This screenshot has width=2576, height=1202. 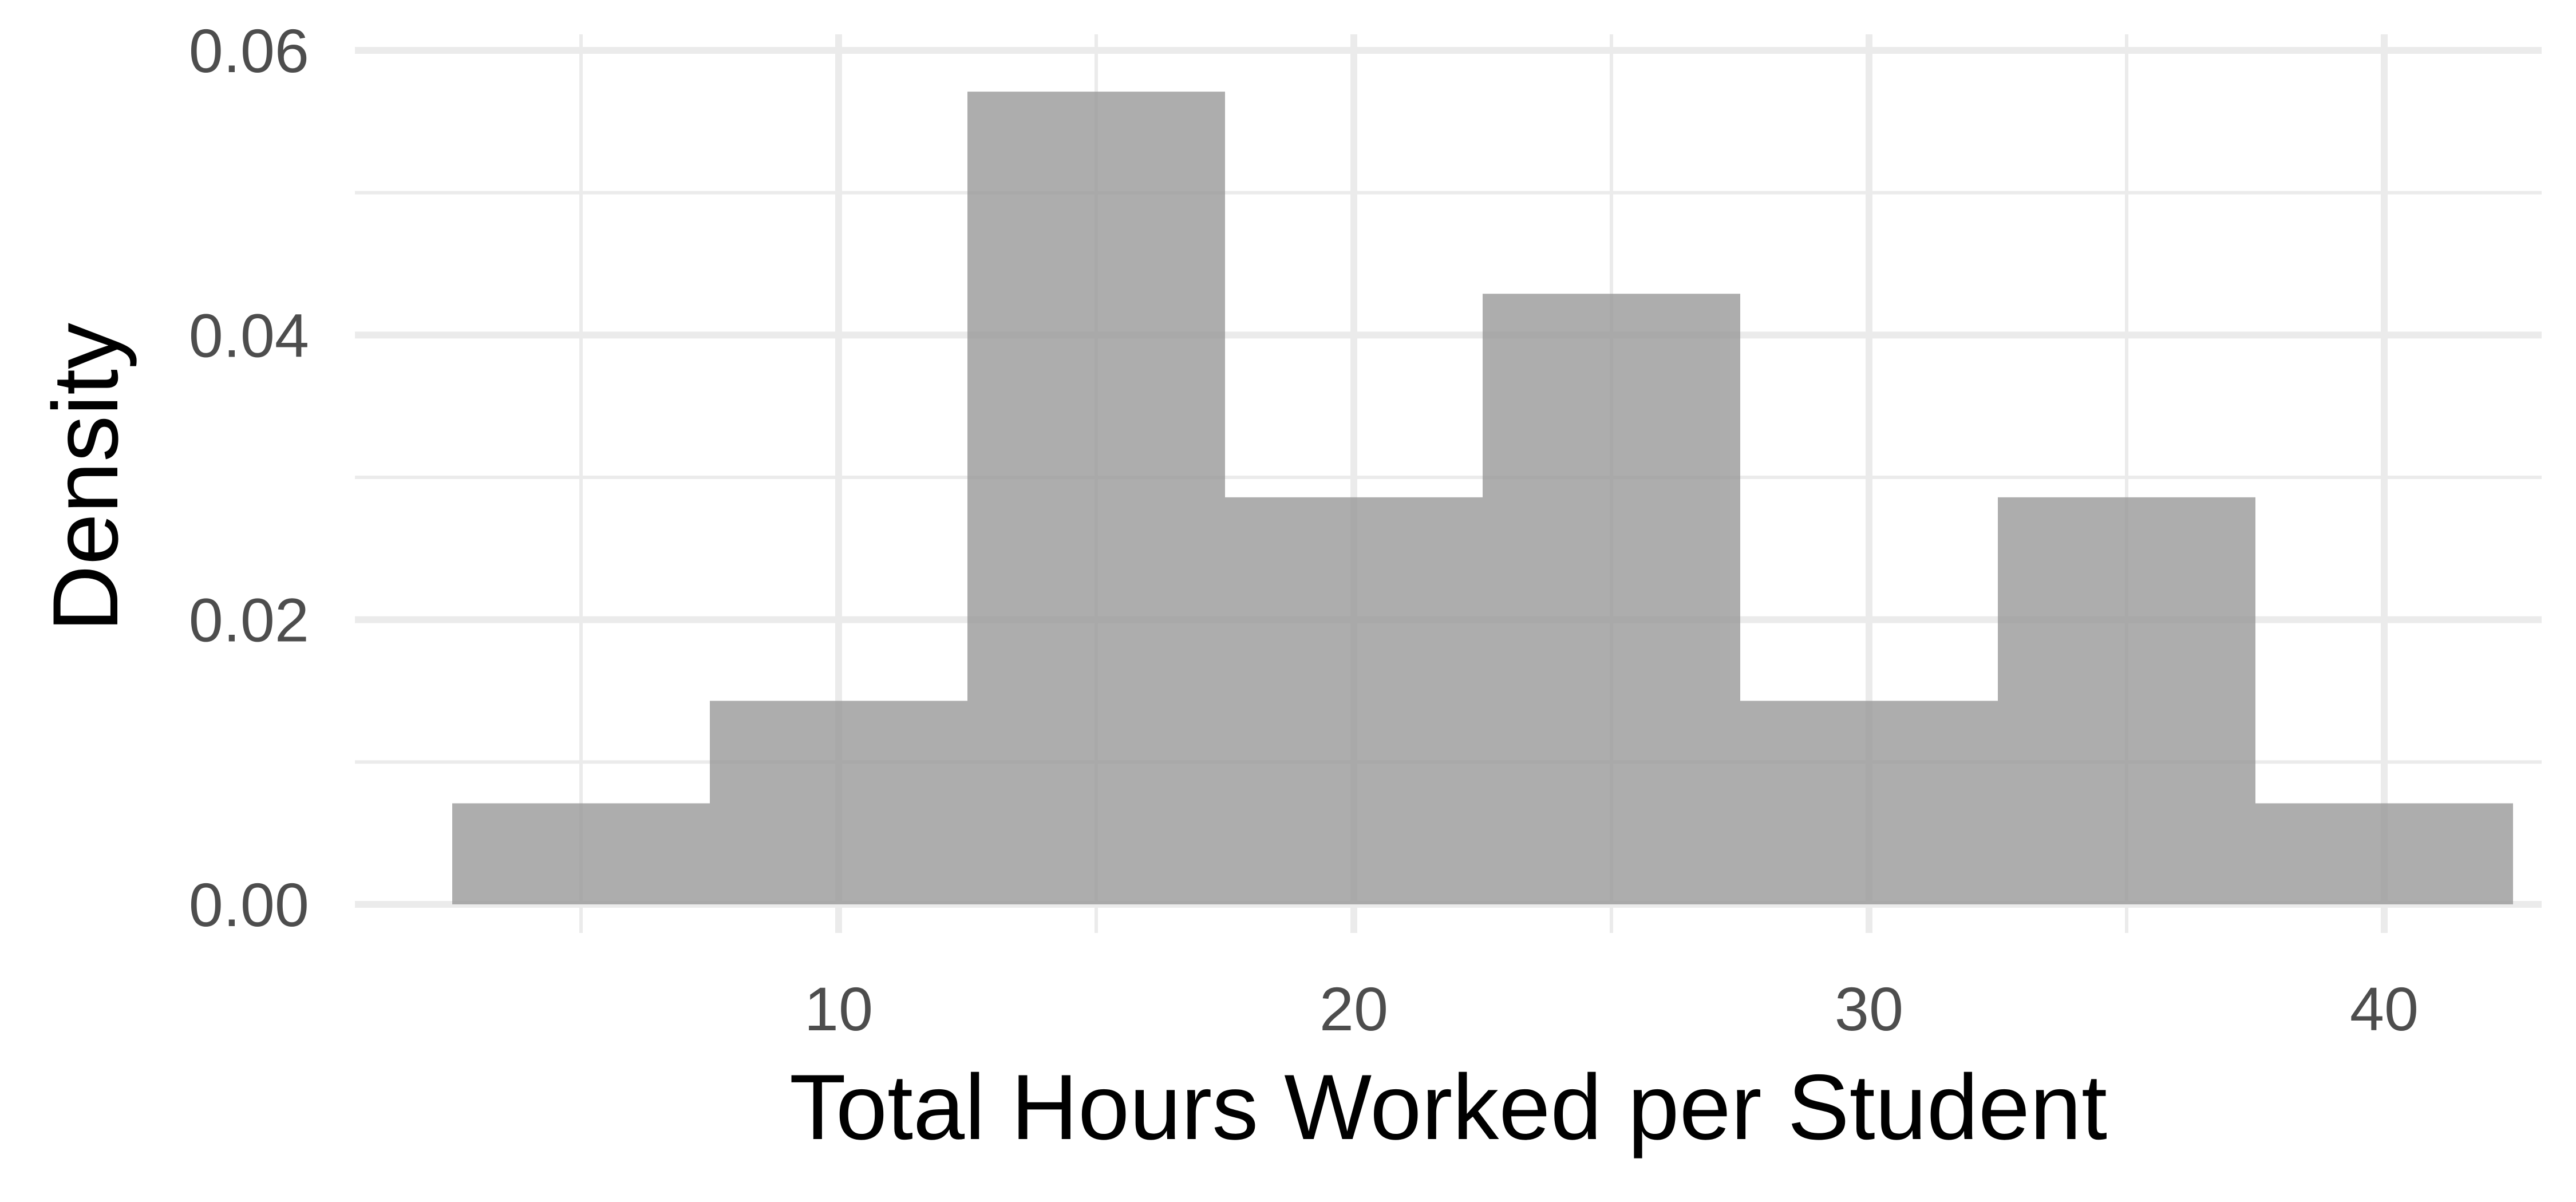 What do you see at coordinates (249, 335) in the screenshot?
I see `y-tick-label: 0.04` at bounding box center [249, 335].